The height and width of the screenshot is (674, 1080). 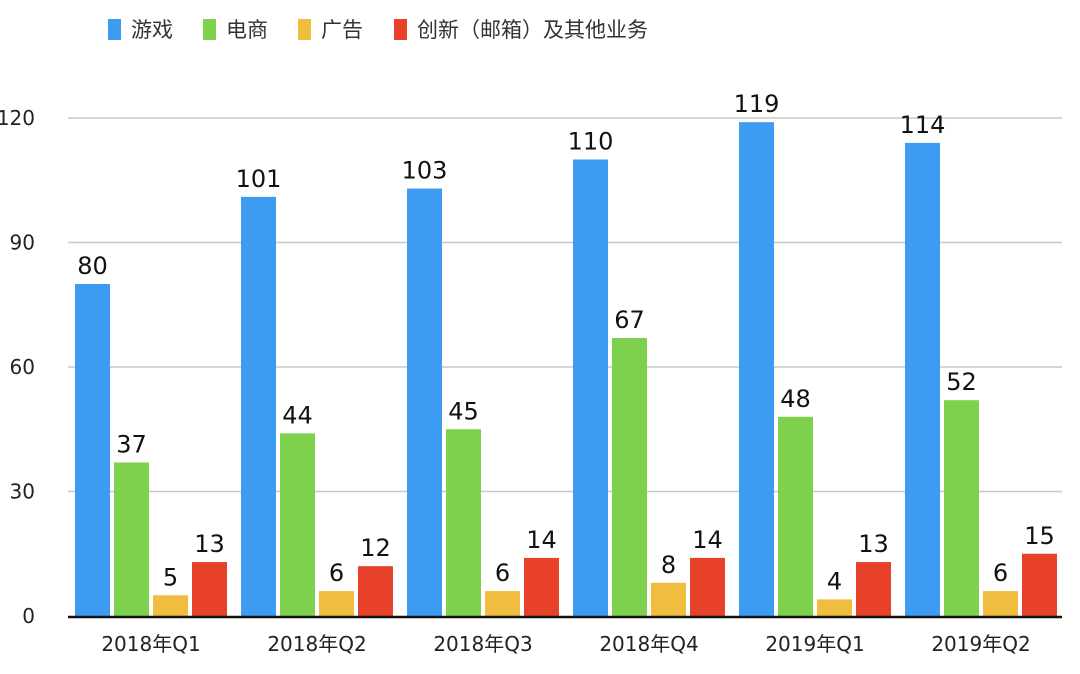 What do you see at coordinates (297, 415) in the screenshot?
I see `data-label: 44` at bounding box center [297, 415].